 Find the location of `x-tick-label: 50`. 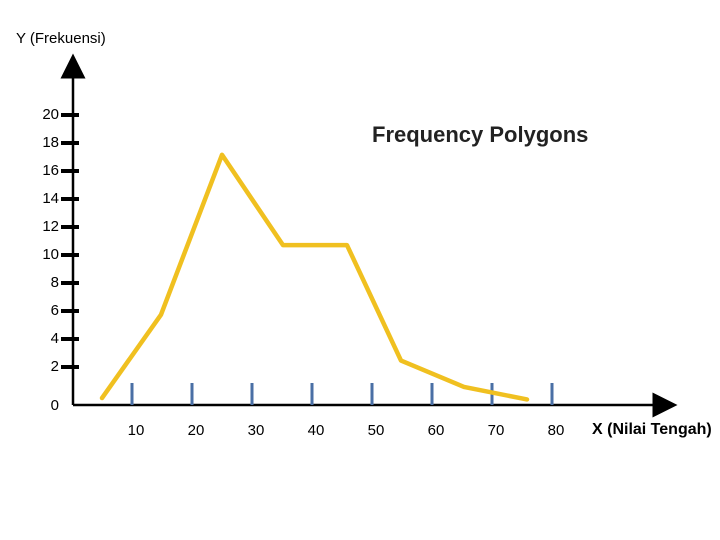

x-tick-label: 50 is located at coordinates (376, 430).